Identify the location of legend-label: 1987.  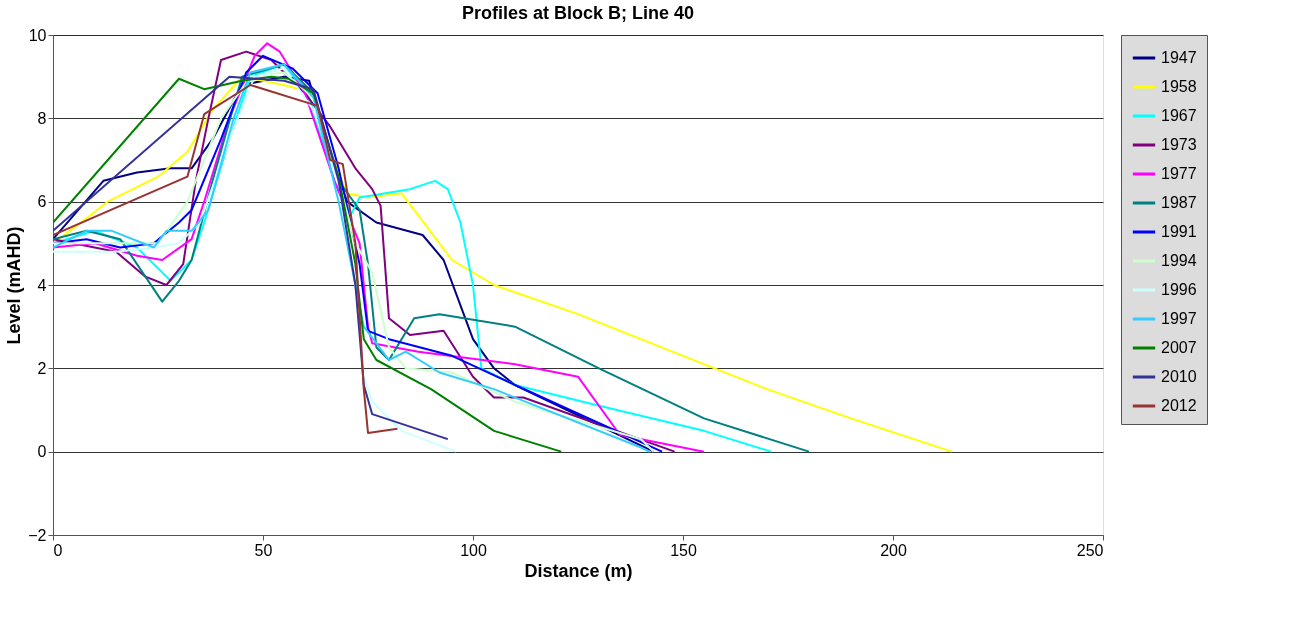
(1179, 202).